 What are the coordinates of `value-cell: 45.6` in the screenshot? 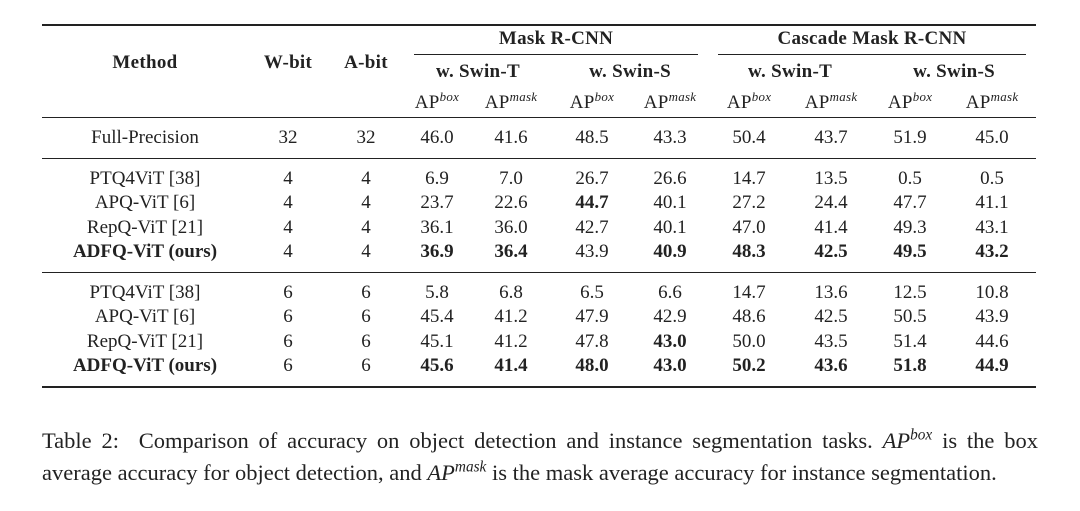 It's located at (437, 366).